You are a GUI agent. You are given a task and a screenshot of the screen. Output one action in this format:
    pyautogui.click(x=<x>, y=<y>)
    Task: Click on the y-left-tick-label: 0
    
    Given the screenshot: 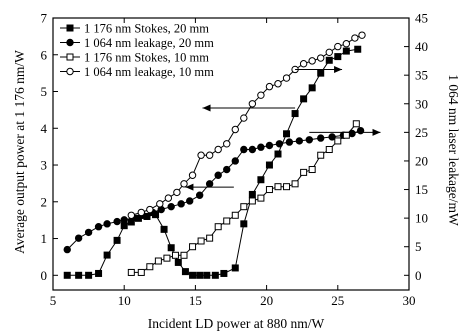 What is the action you would take?
    pyautogui.click(x=44, y=275)
    